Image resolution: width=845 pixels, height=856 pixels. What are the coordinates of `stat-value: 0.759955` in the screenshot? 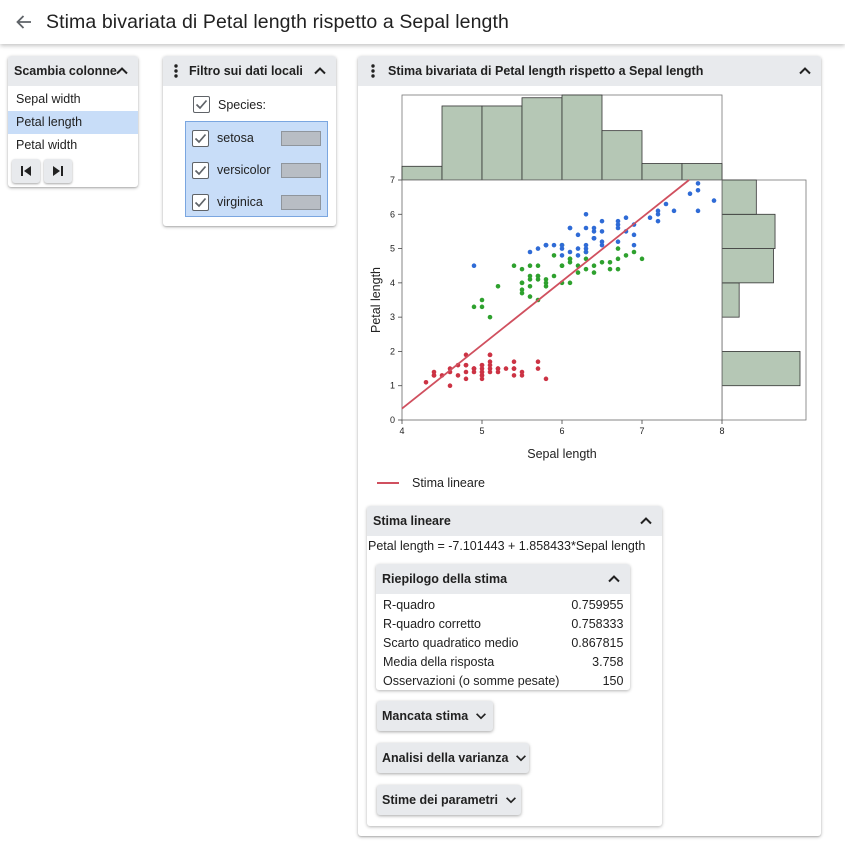 It's located at (597, 604).